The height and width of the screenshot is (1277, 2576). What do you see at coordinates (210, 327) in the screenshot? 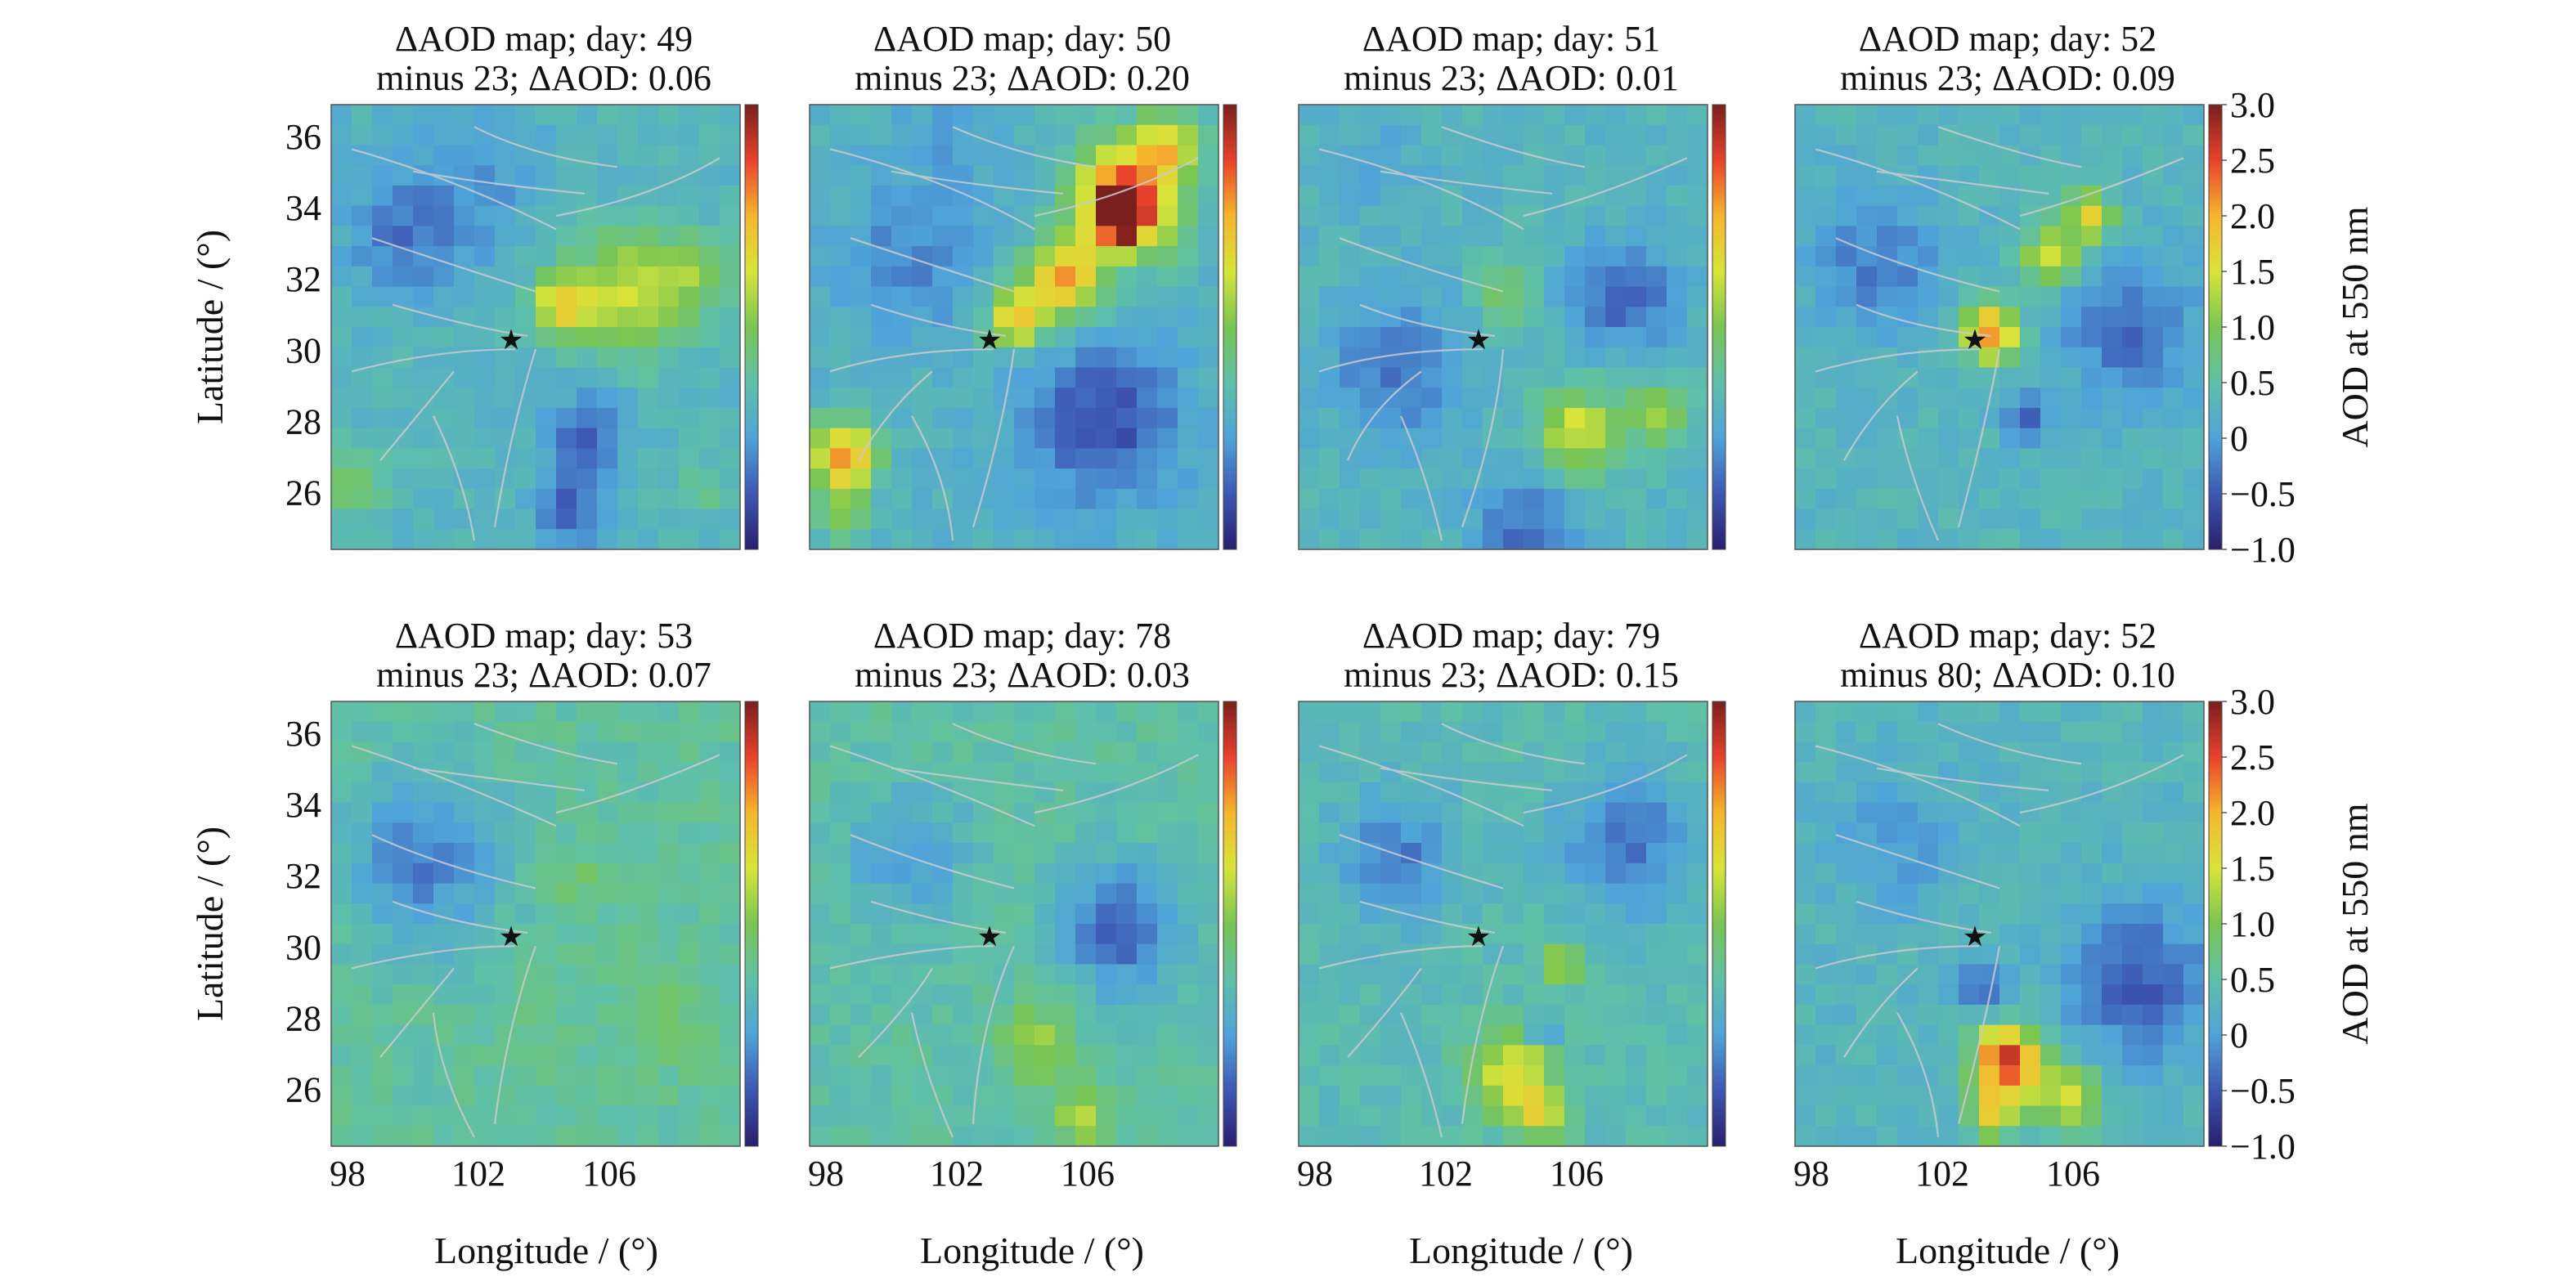
I see `y-axis-label-top: Latitude / (°)` at bounding box center [210, 327].